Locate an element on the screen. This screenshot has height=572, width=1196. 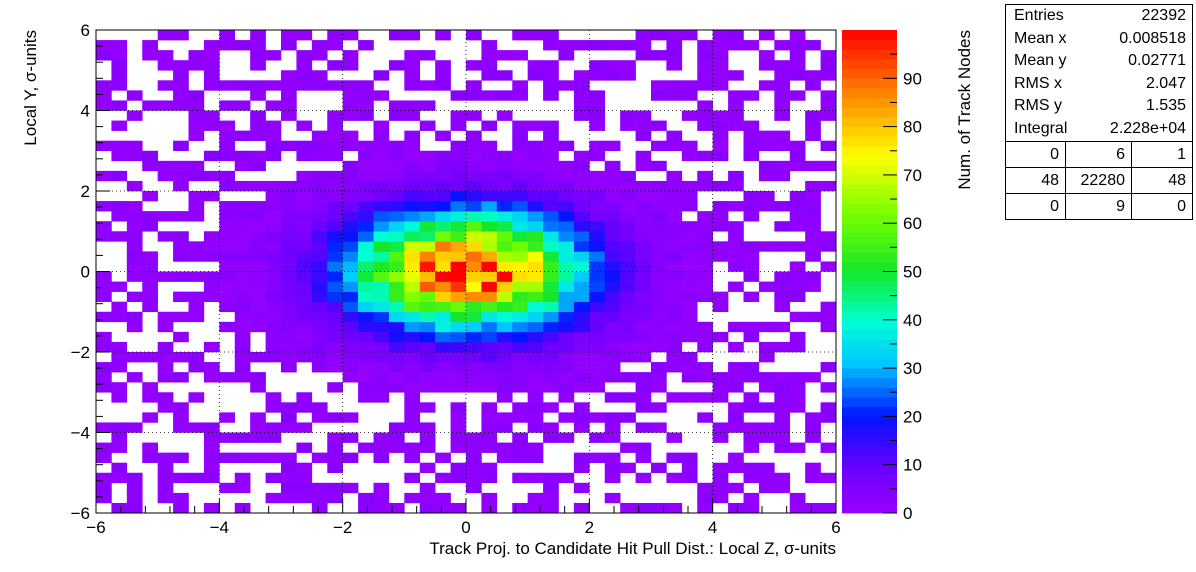
y-tick-label: −4 is located at coordinates (80, 433).